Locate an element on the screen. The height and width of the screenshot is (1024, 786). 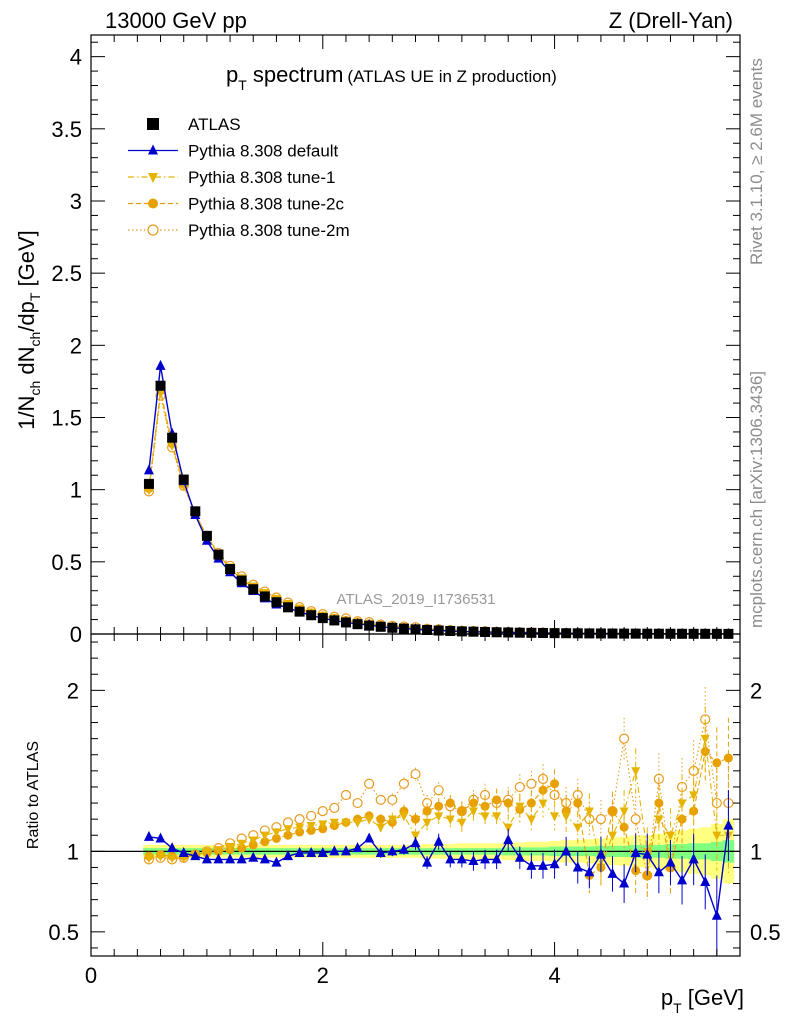
x-tick-label: 0 is located at coordinates (91, 975).